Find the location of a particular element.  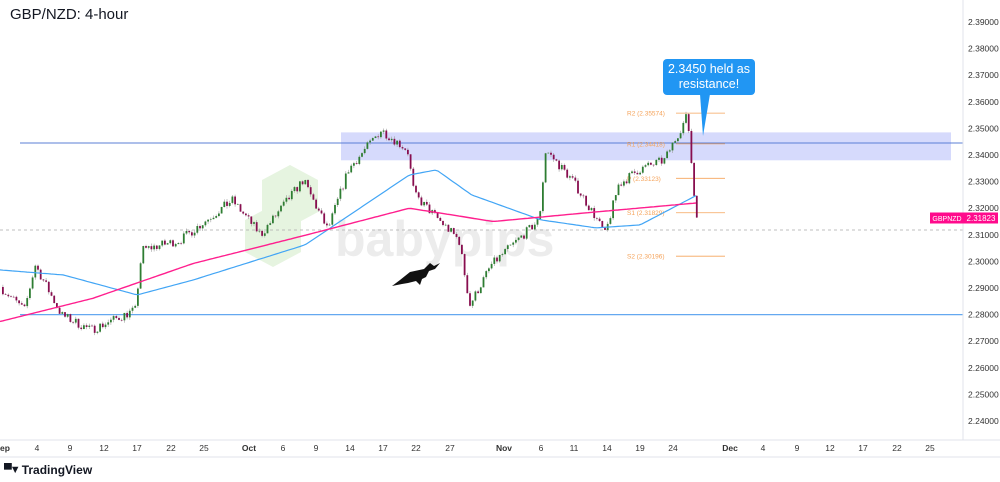

time-tick-label: 4 is located at coordinates (37, 448).